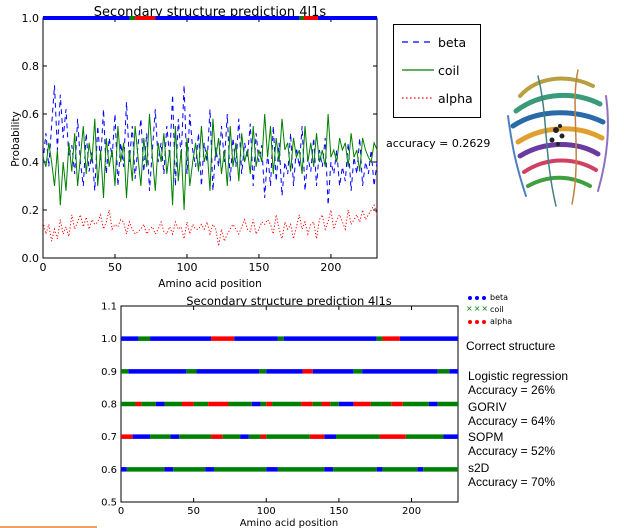 The width and height of the screenshot is (626, 528). Describe the element at coordinates (511, 346) in the screenshot. I see `label-correct-structure: Correct structure` at that location.